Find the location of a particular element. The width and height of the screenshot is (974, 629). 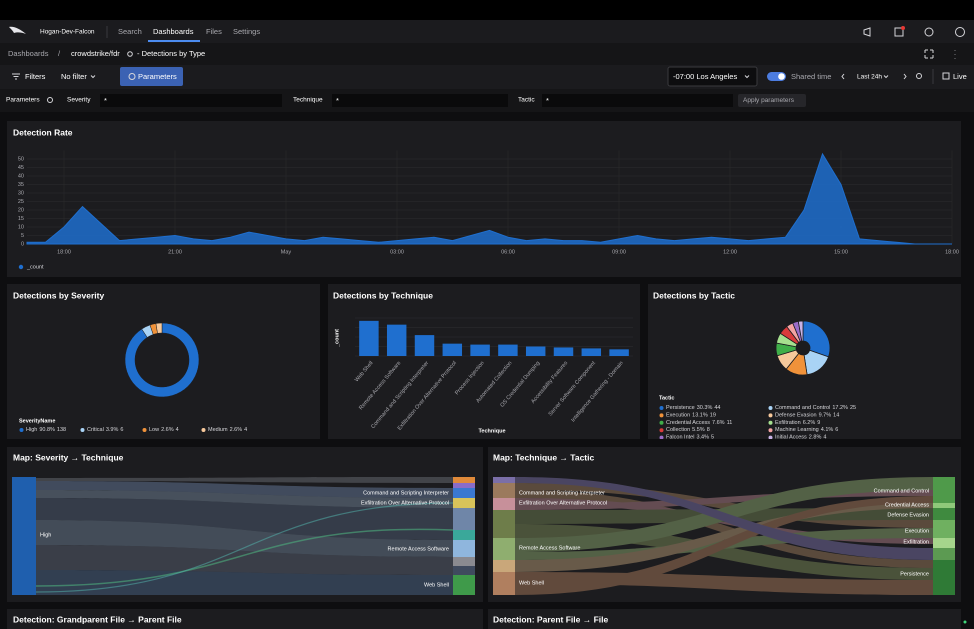

parameters-button-label: Parameters is located at coordinates (157, 76).